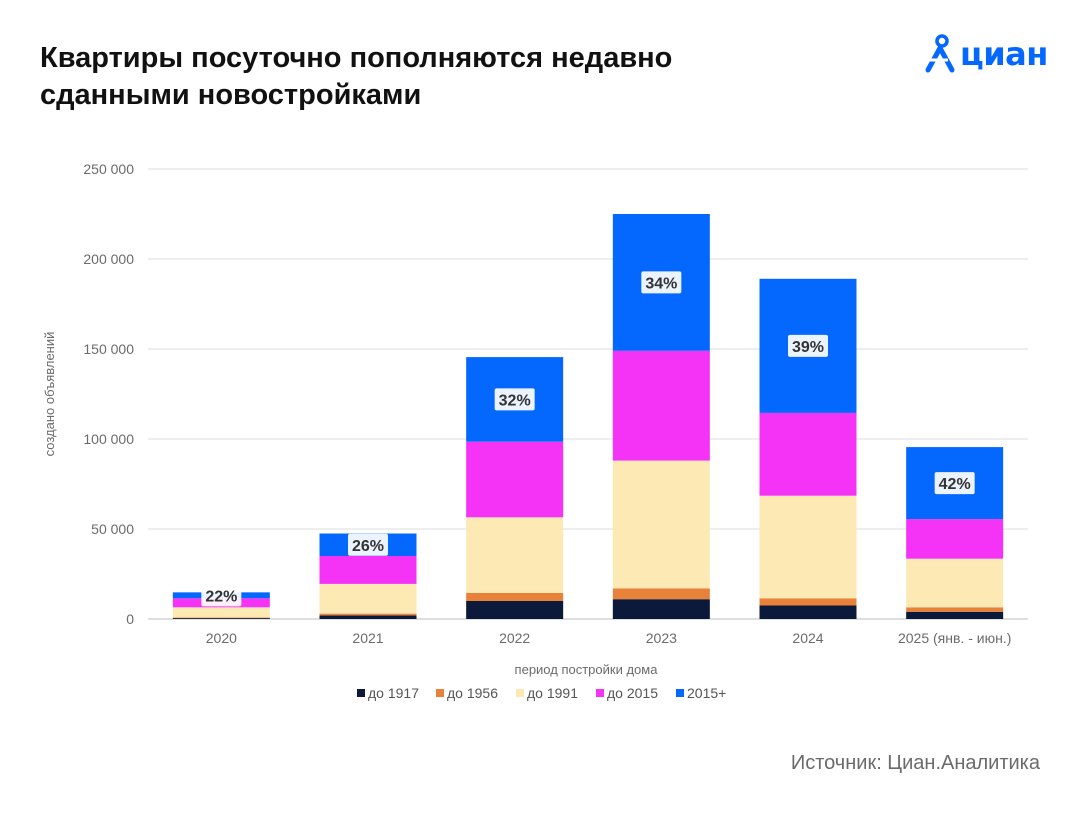  What do you see at coordinates (221, 638) in the screenshot?
I see `x-tick-label: 2020` at bounding box center [221, 638].